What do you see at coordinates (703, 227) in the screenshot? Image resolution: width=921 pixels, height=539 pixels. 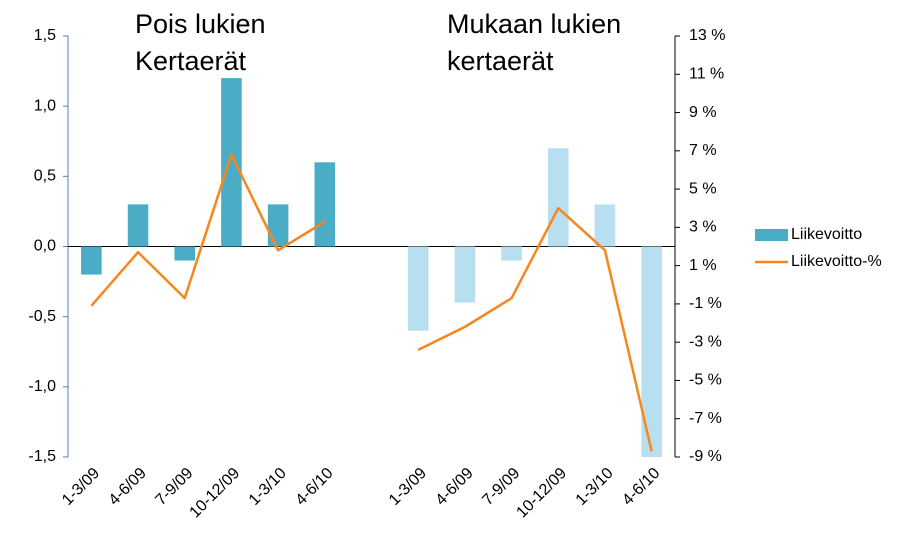 I see `y2-tick-label: 3 %` at bounding box center [703, 227].